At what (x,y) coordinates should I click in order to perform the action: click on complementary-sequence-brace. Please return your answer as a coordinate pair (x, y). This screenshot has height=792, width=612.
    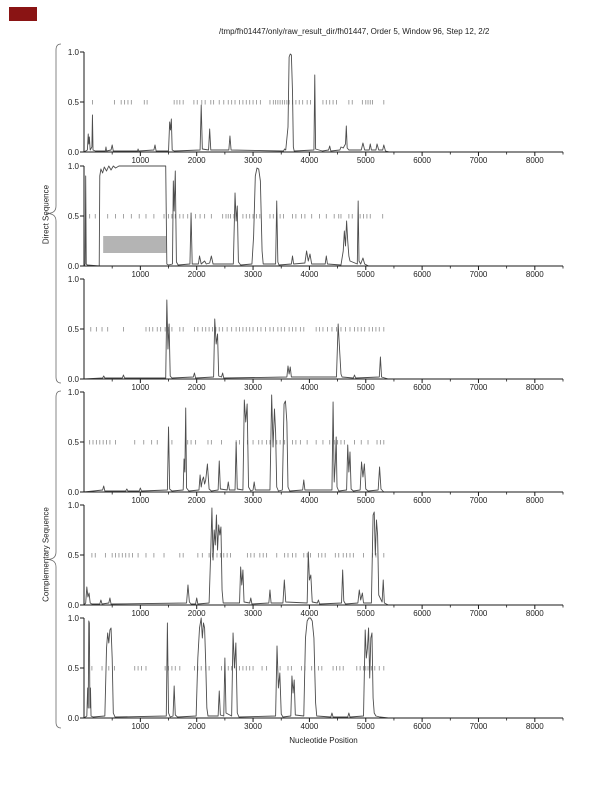
    Looking at the image, I should click on (54, 559).